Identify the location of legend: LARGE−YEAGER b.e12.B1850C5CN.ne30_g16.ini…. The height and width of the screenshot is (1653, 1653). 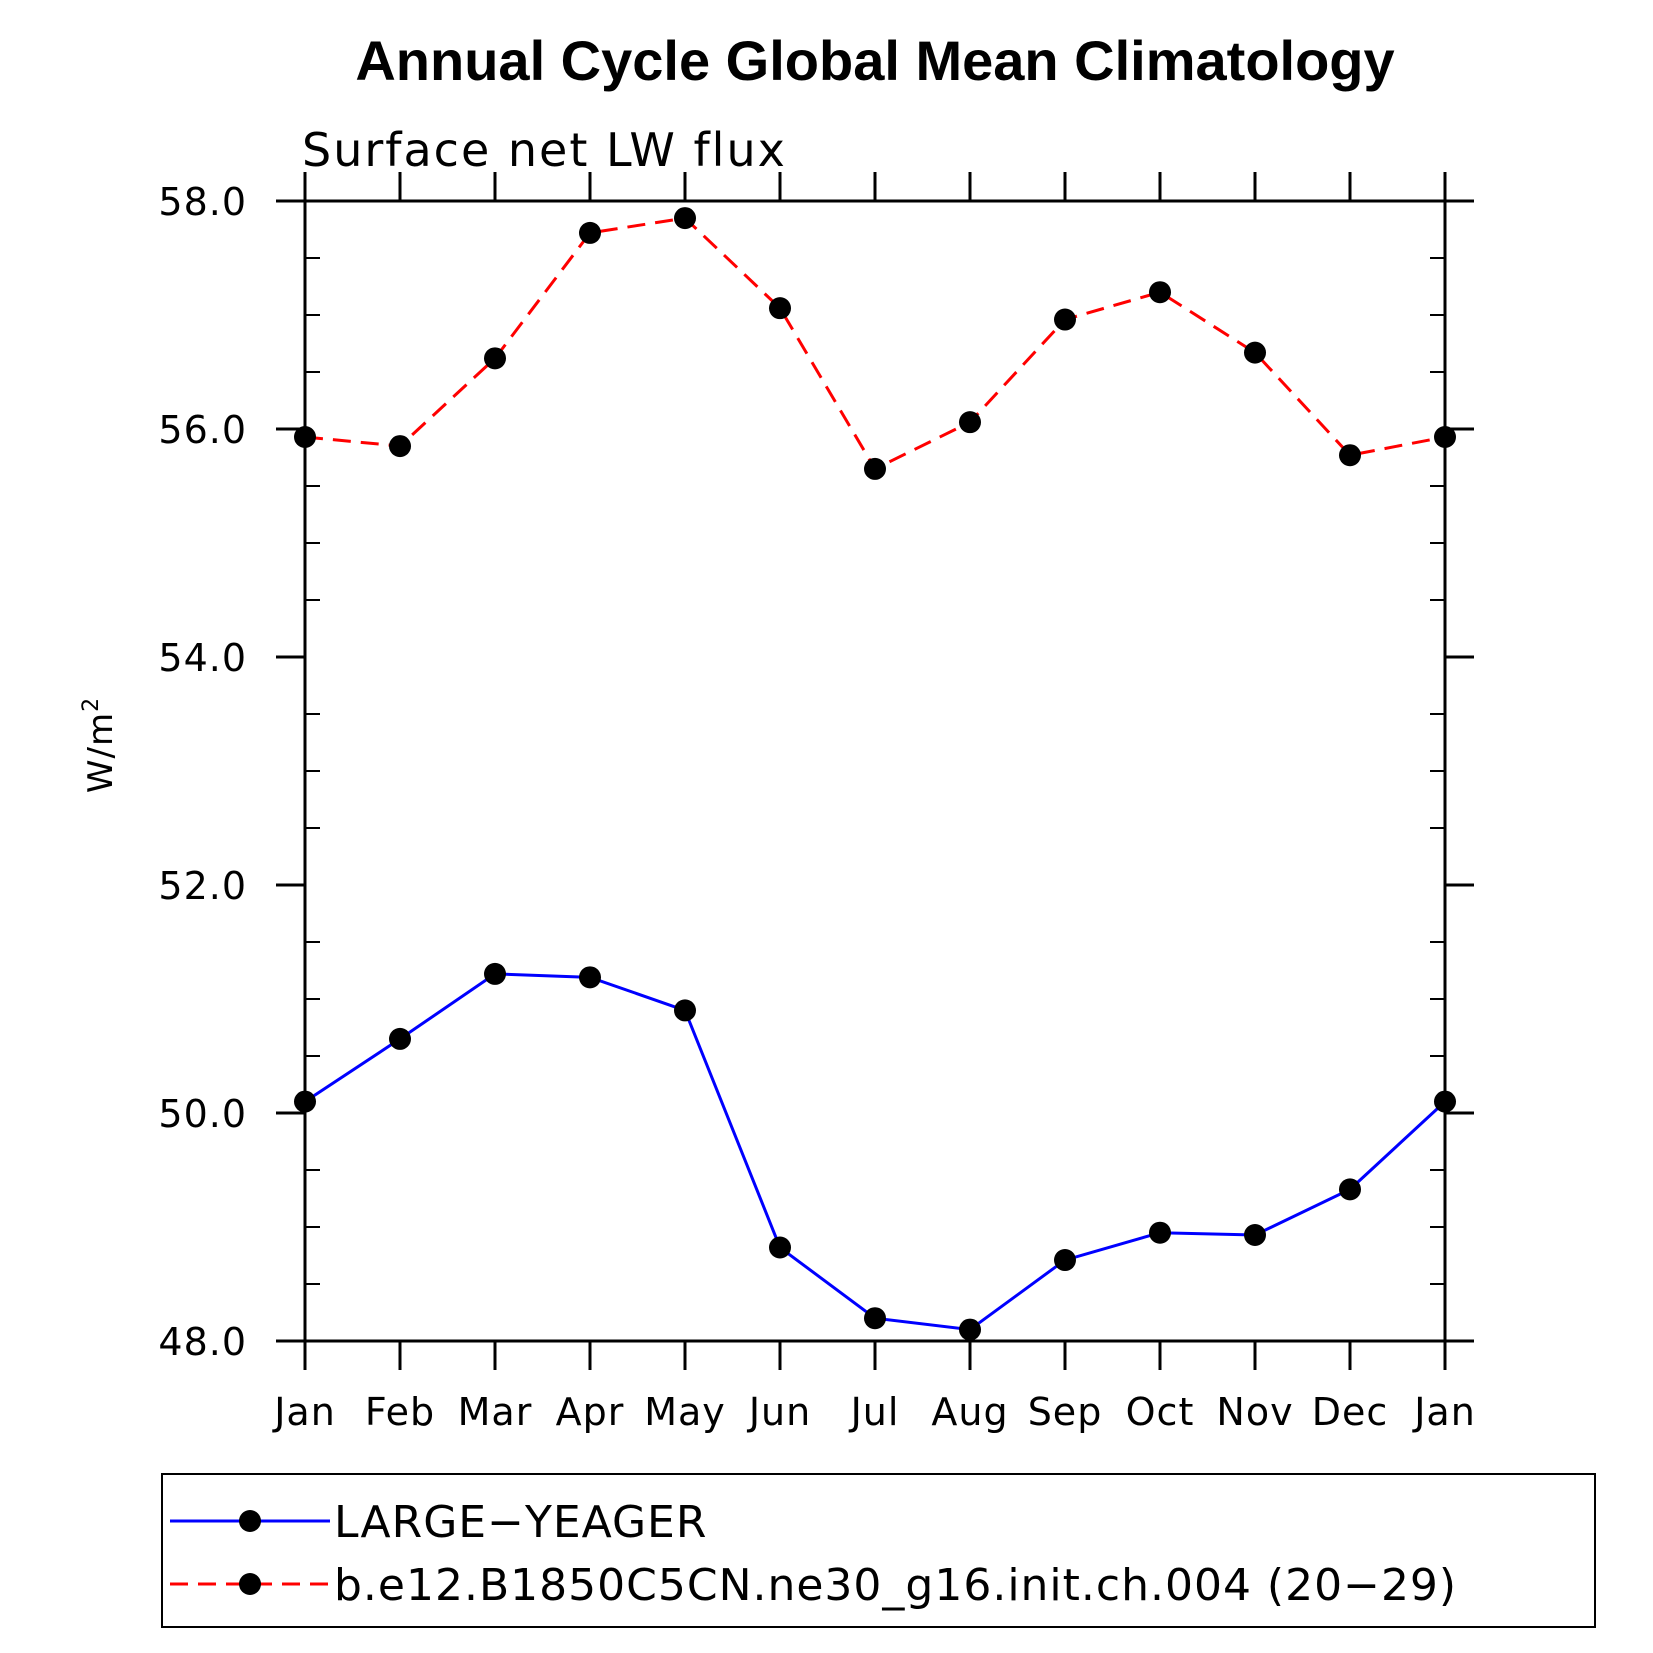
(878, 1550).